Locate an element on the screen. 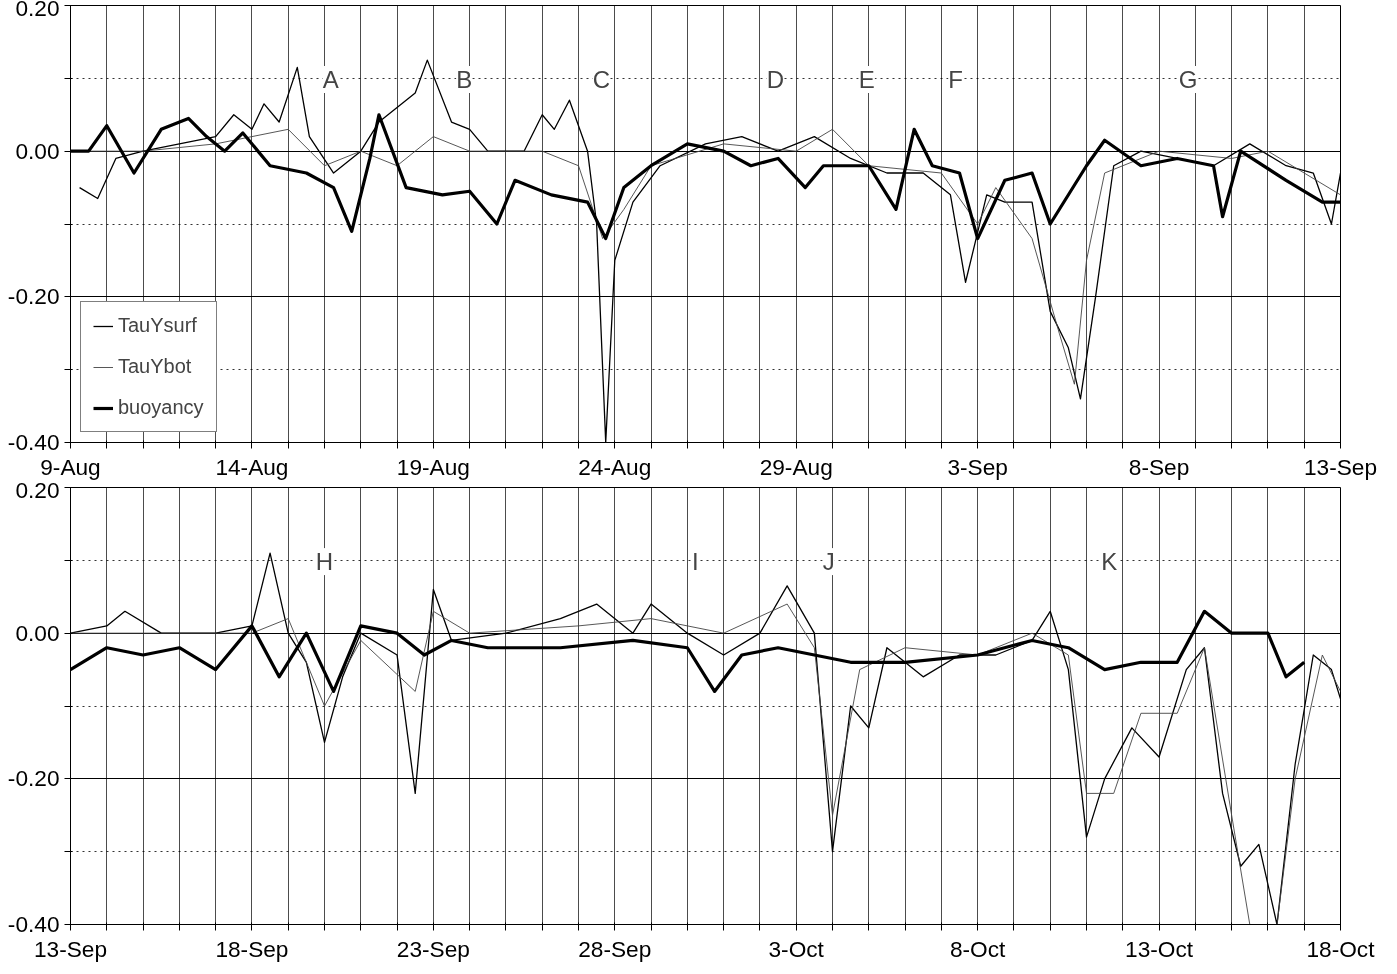 Image resolution: width=1397 pixels, height=974 pixels. annotation: J is located at coordinates (828, 562).